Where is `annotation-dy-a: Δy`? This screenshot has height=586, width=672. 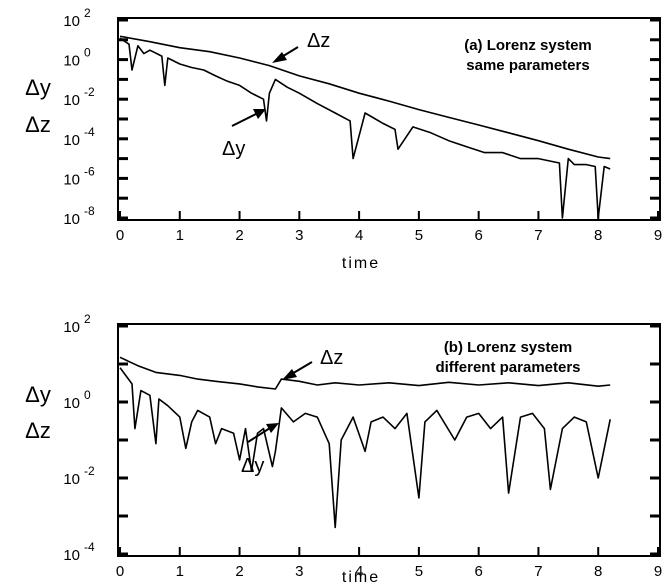 annotation-dy-a: Δy is located at coordinates (244, 134).